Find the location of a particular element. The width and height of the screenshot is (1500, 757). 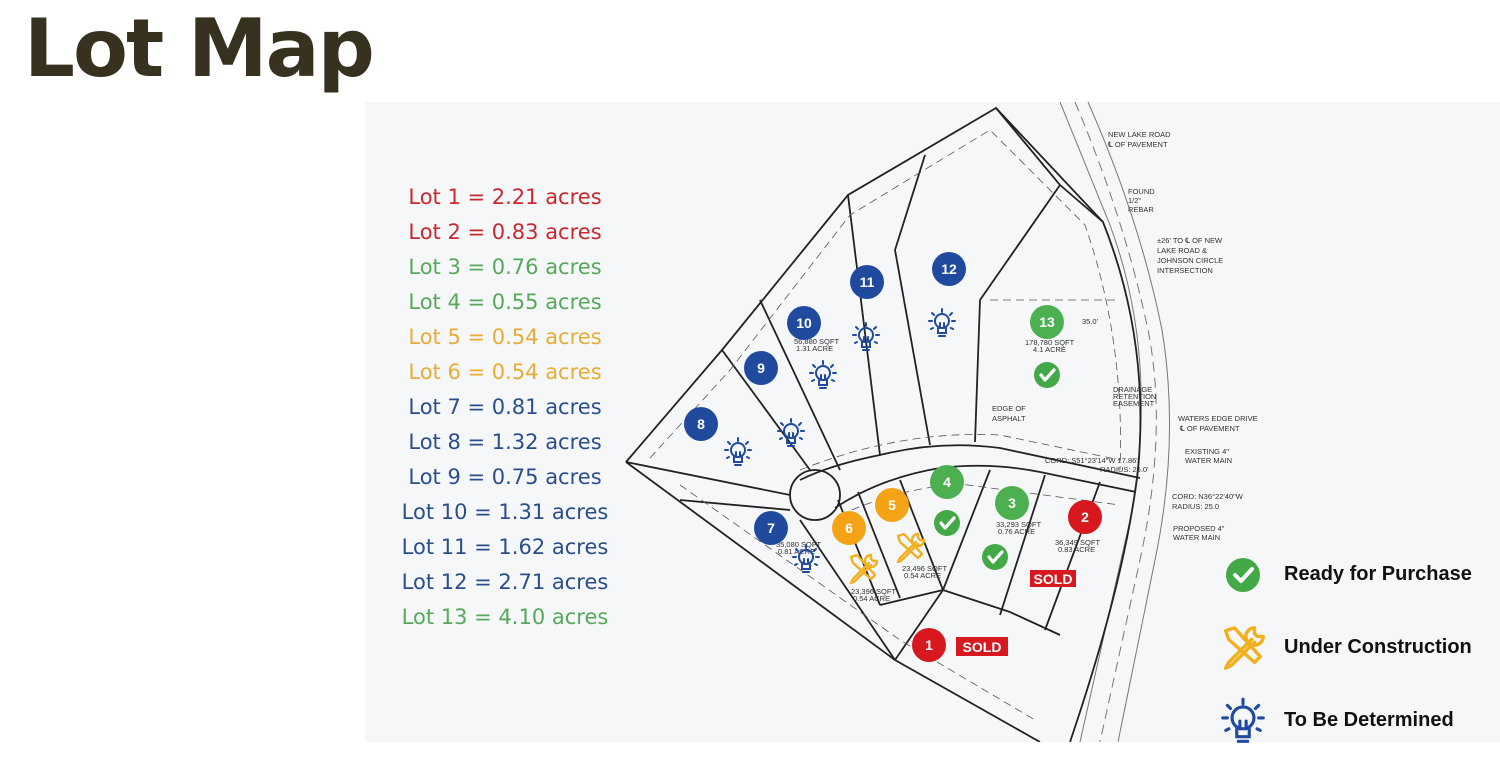

page-title: Lot Map is located at coordinates (199, 48).